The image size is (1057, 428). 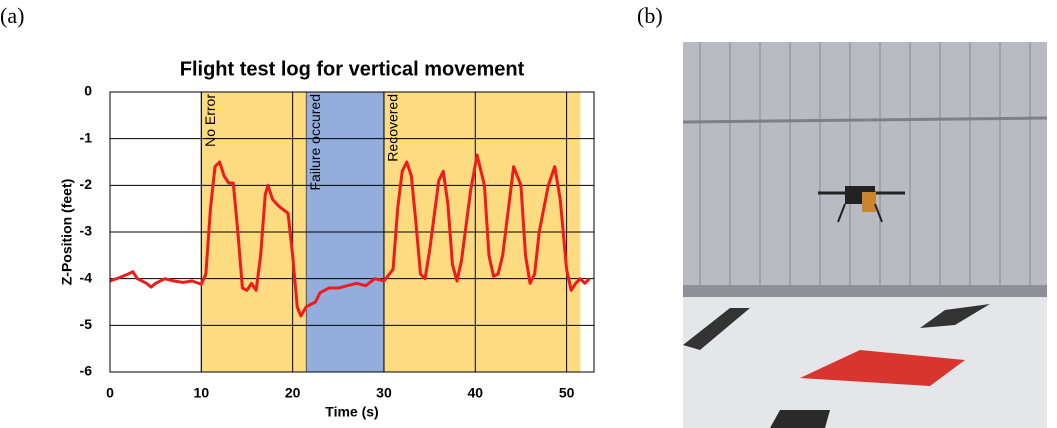 What do you see at coordinates (351, 412) in the screenshot?
I see `x-axis-title: Time (s)` at bounding box center [351, 412].